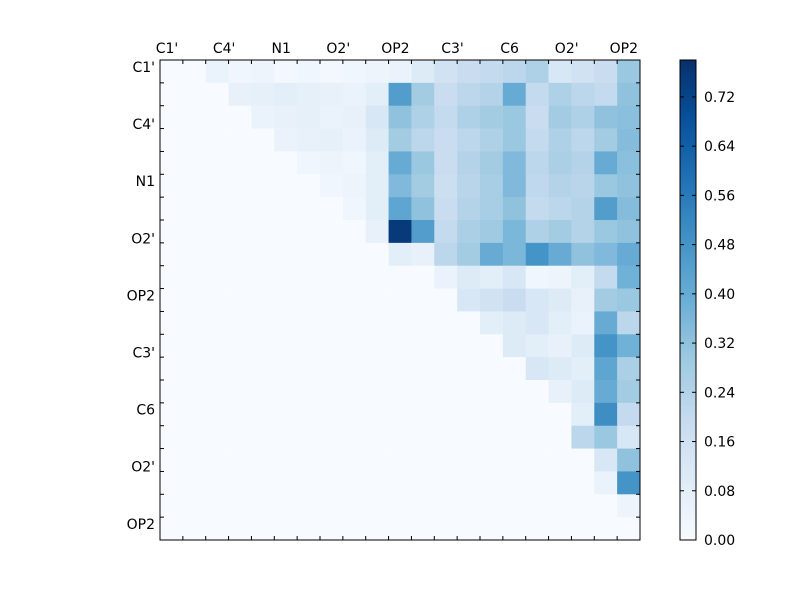 This screenshot has width=800, height=600. I want to click on y-tick-label: C3', so click(143, 354).